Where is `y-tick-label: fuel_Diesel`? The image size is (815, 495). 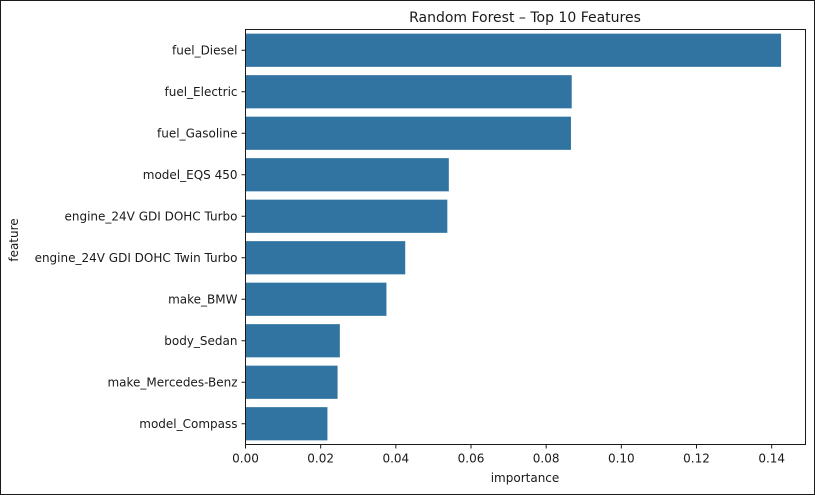
y-tick-label: fuel_Diesel is located at coordinates (204, 50).